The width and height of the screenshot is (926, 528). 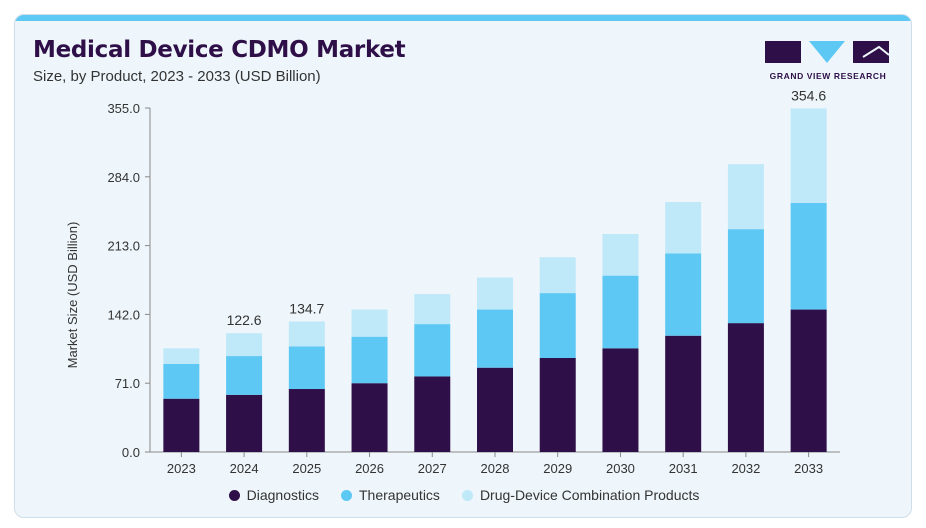 What do you see at coordinates (244, 375) in the screenshot?
I see `bar-therapeutics-2024` at bounding box center [244, 375].